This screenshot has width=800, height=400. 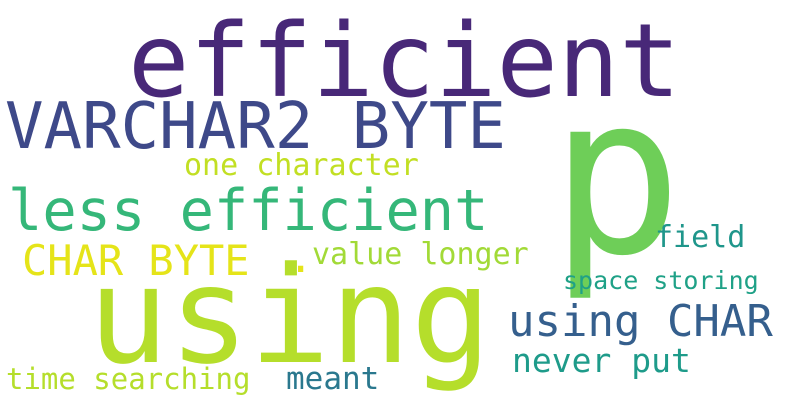 I want to click on word-value-longer: value longer, so click(x=420, y=254).